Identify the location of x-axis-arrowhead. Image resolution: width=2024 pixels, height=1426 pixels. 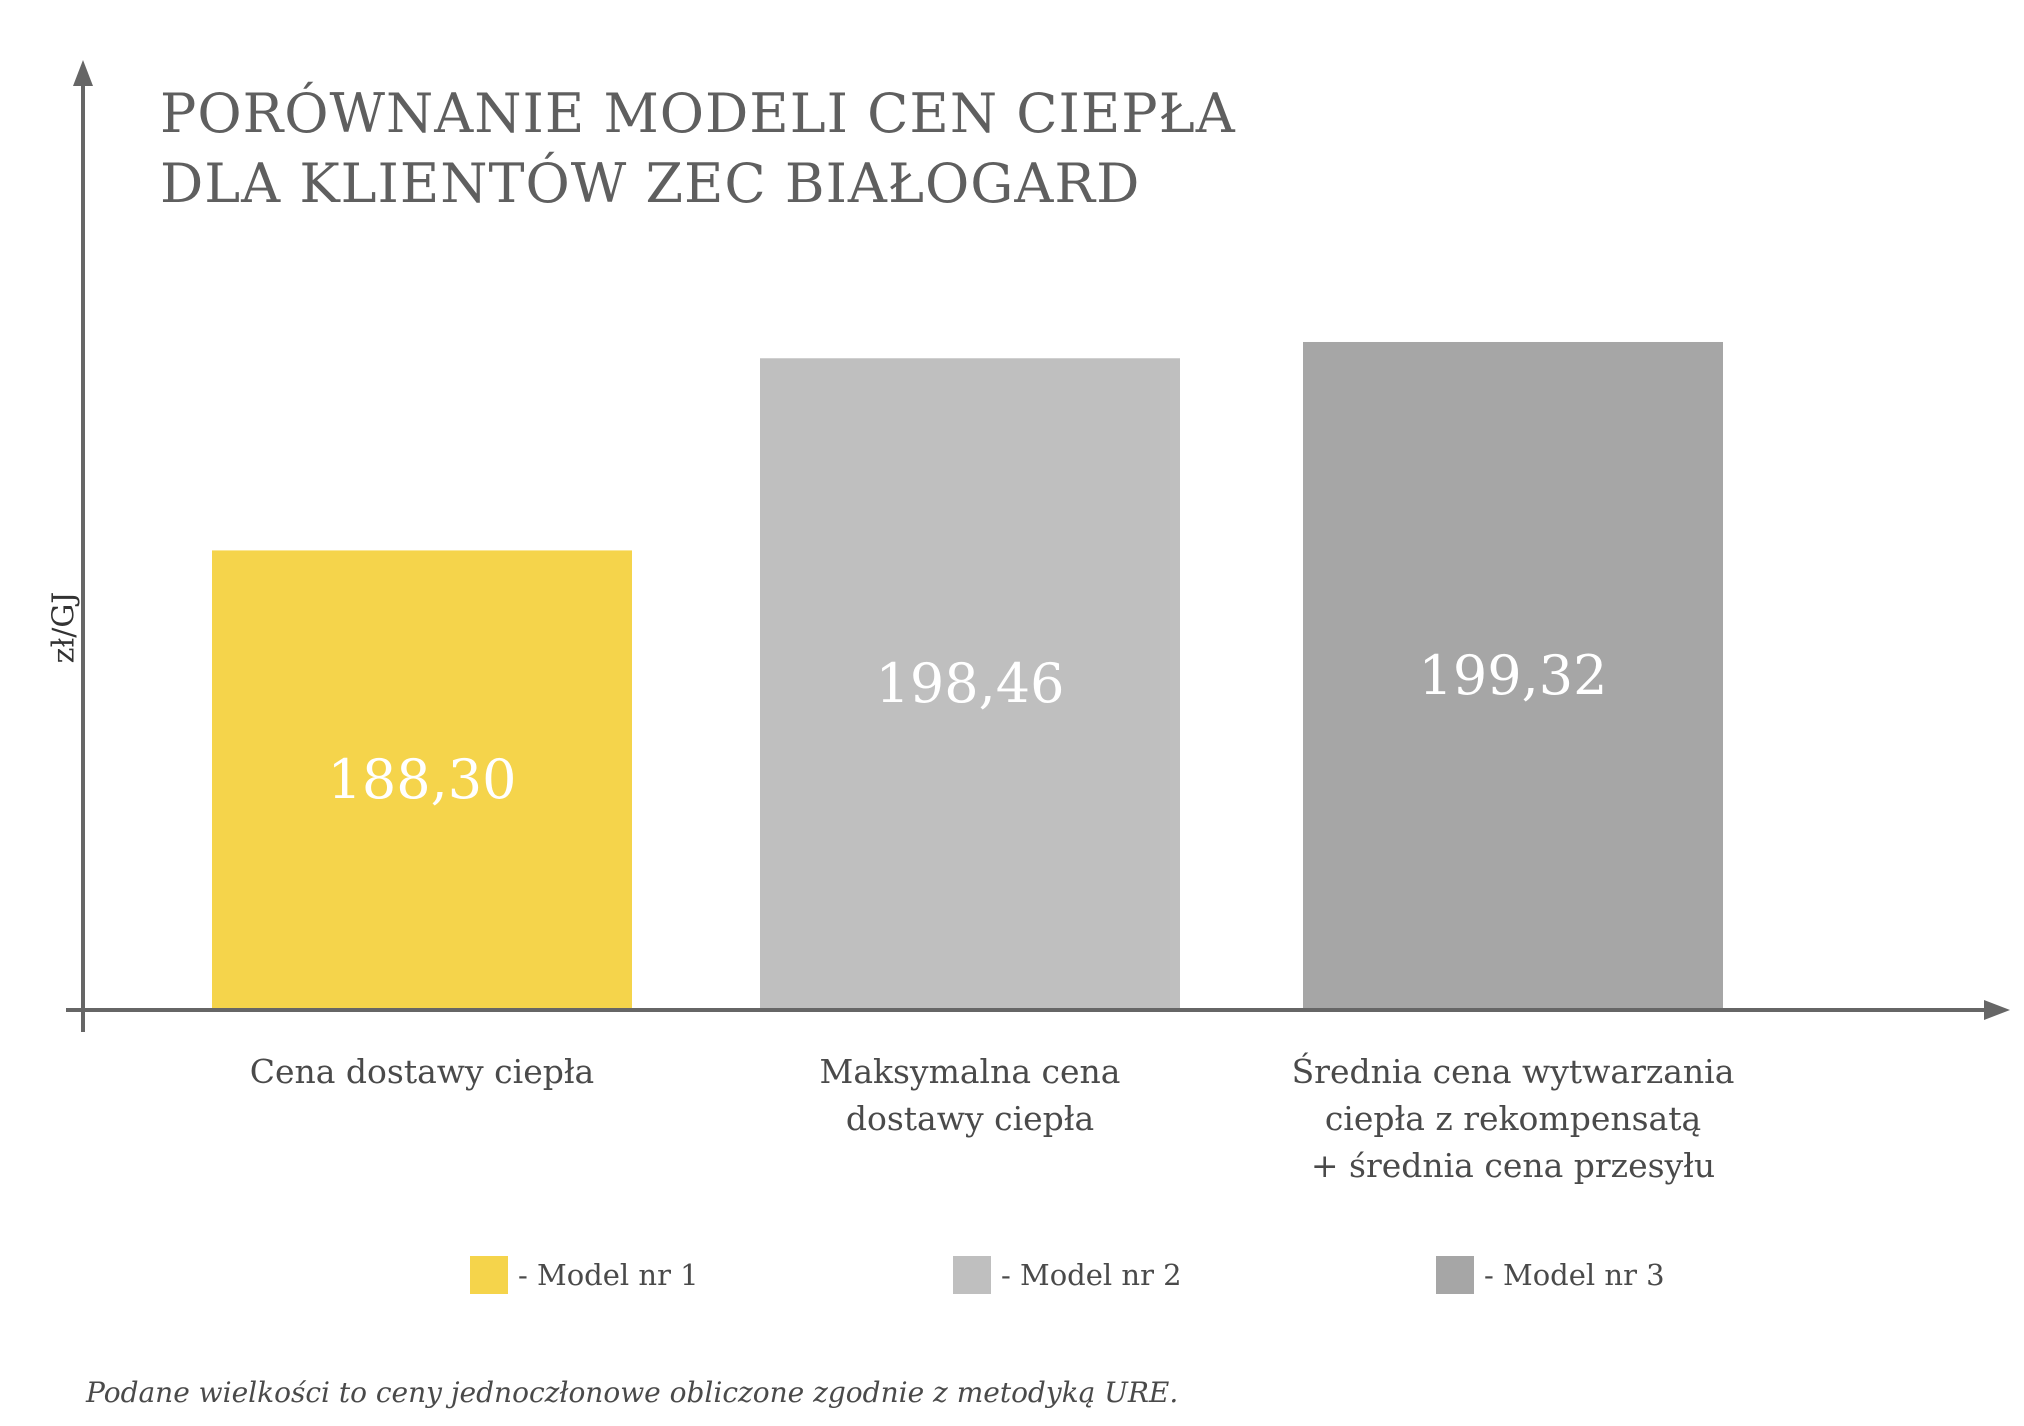
(1997, 1010).